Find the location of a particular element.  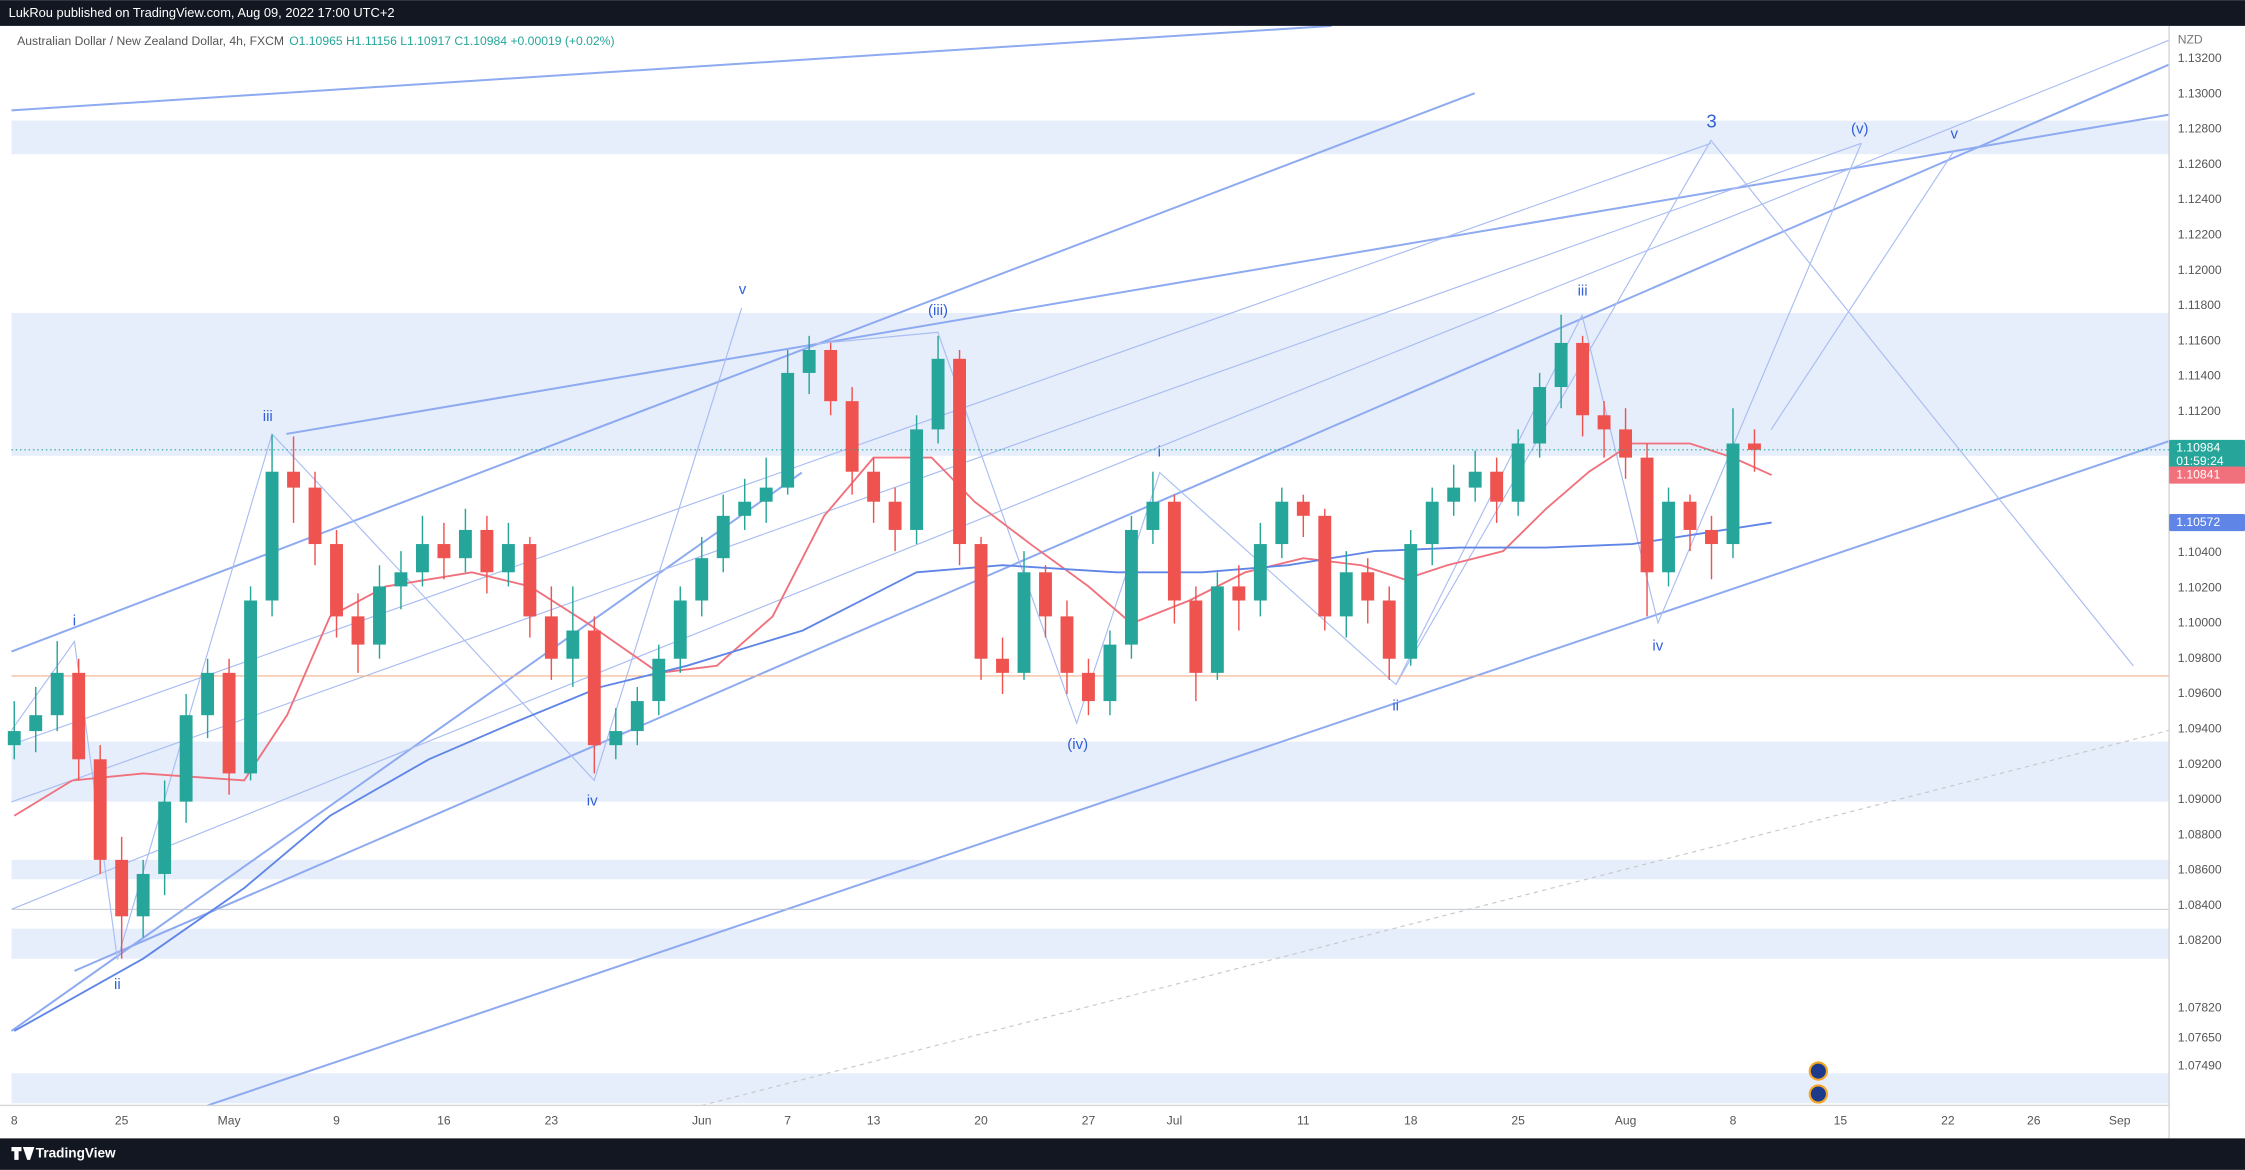

y-tick-label: 1.13000 is located at coordinates (2200, 93).